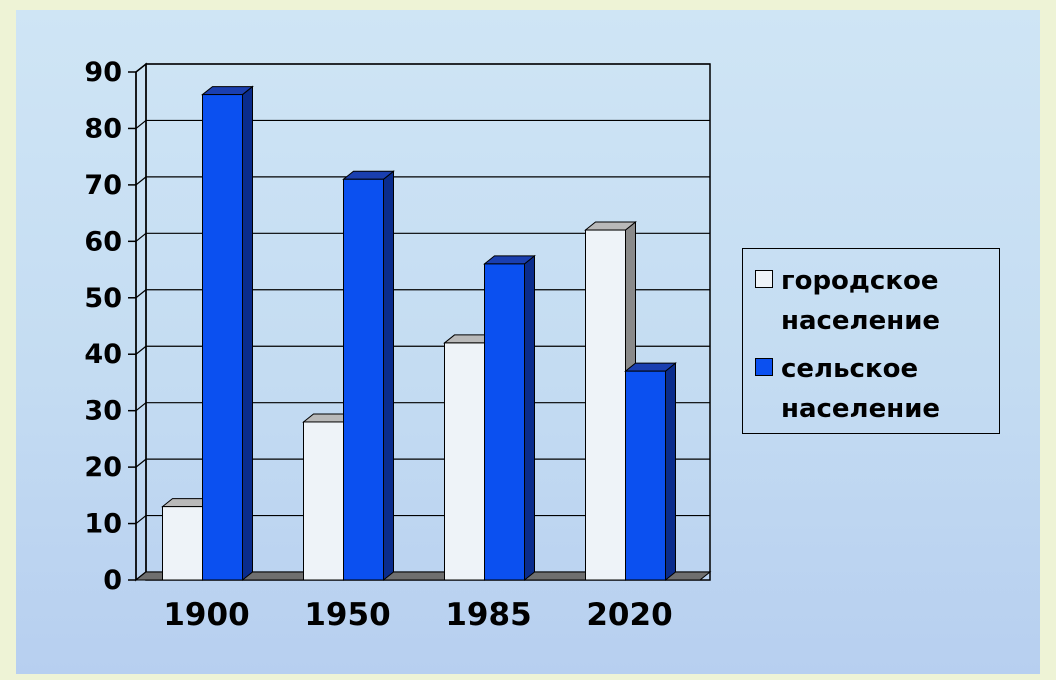 The height and width of the screenshot is (680, 1056). I want to click on x-axis-ticks: 1900 1950 1985 2020, so click(417, 615).